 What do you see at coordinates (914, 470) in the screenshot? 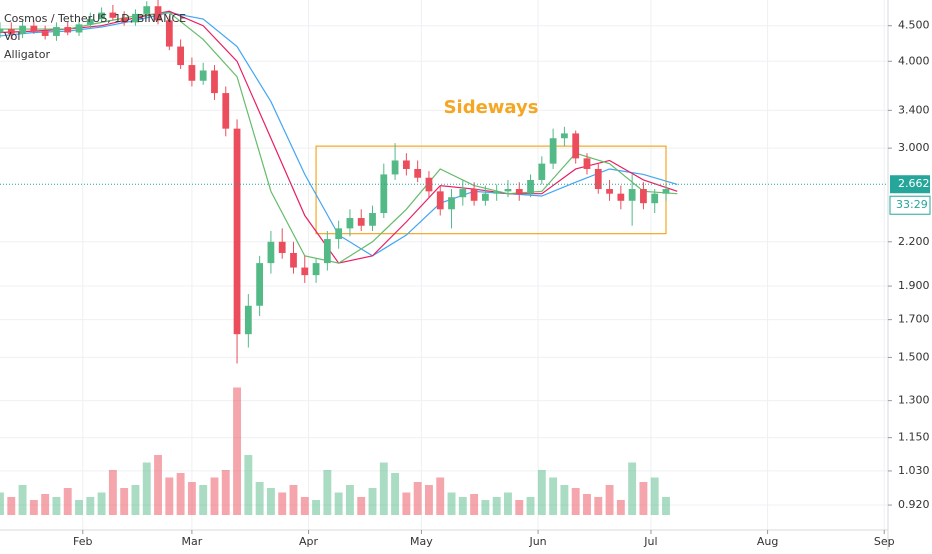
I see `y-tick-label: 1.030` at bounding box center [914, 470].